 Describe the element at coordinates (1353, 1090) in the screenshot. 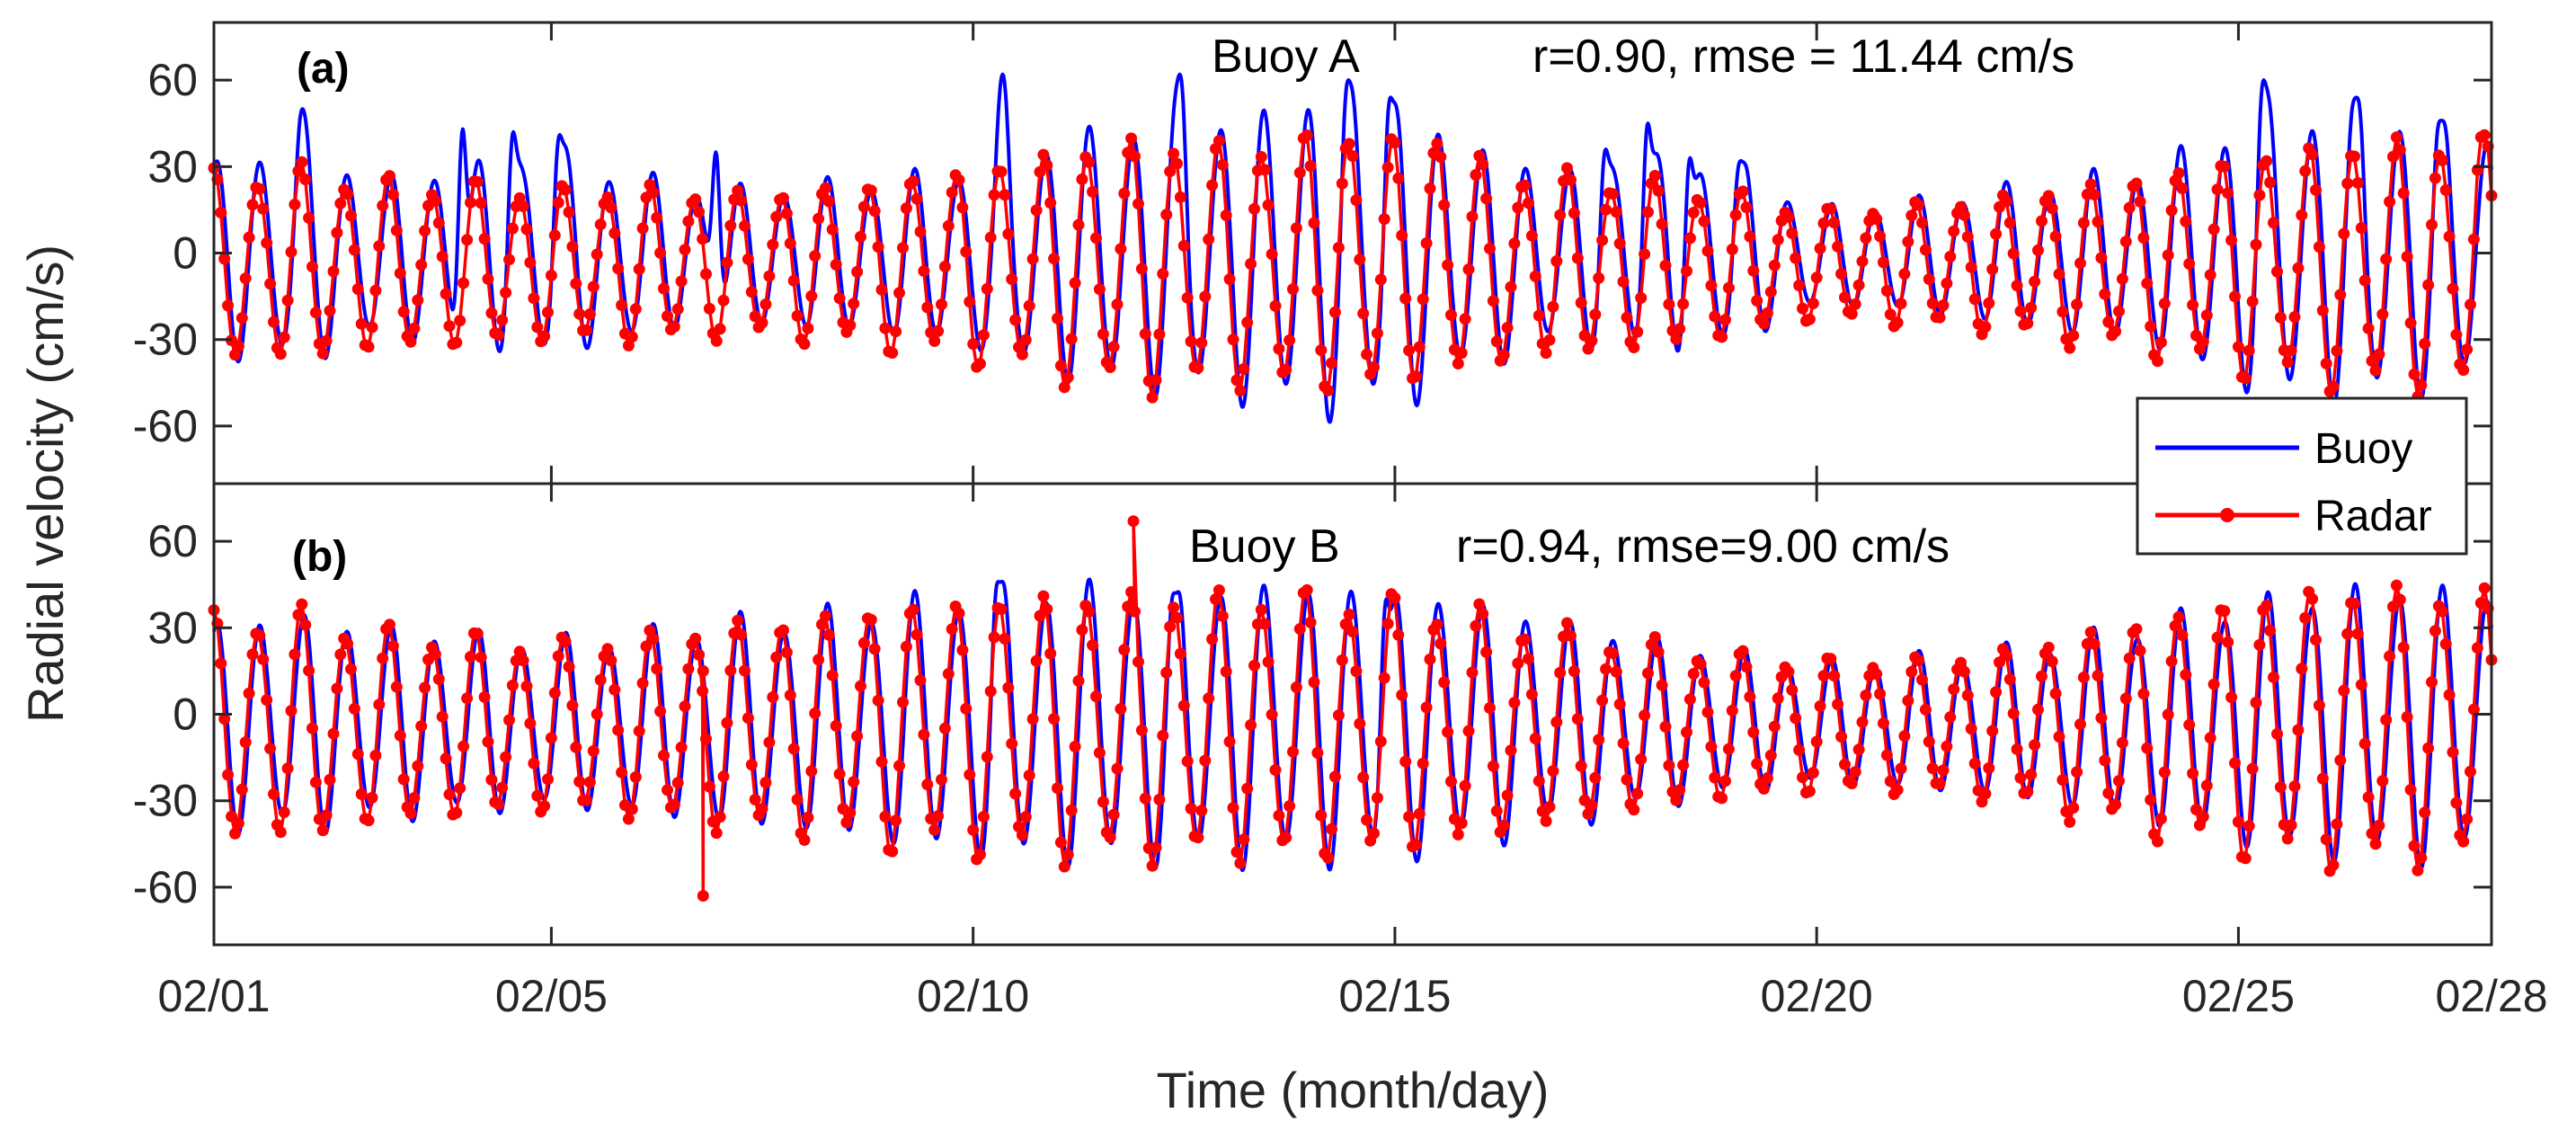

I see `x-axis-title: Time (month/day)` at that location.